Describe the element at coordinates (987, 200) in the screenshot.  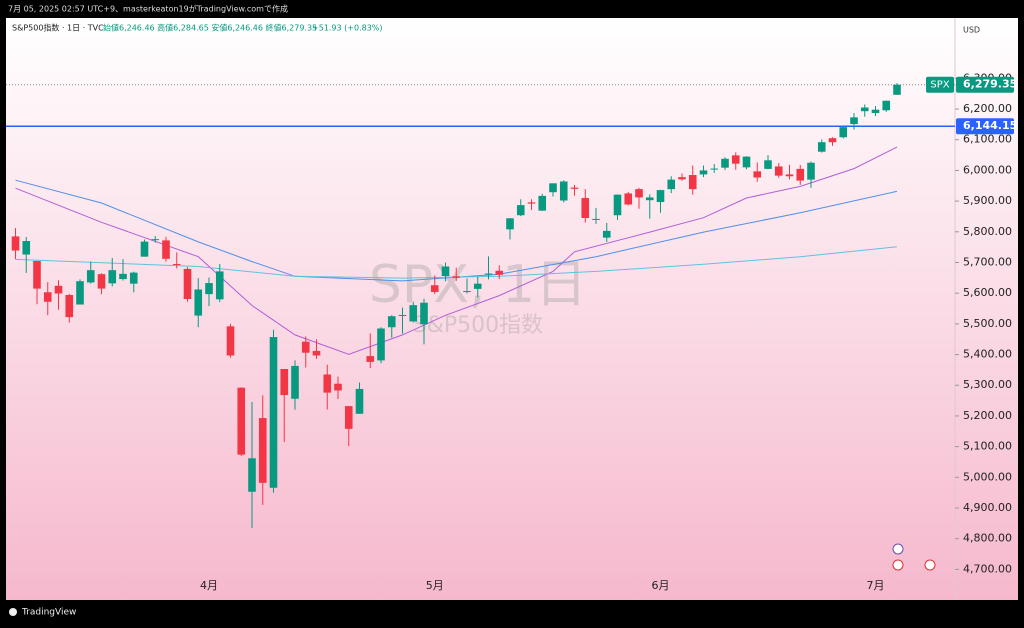
I see `y-tick-label: 5,900.00` at that location.